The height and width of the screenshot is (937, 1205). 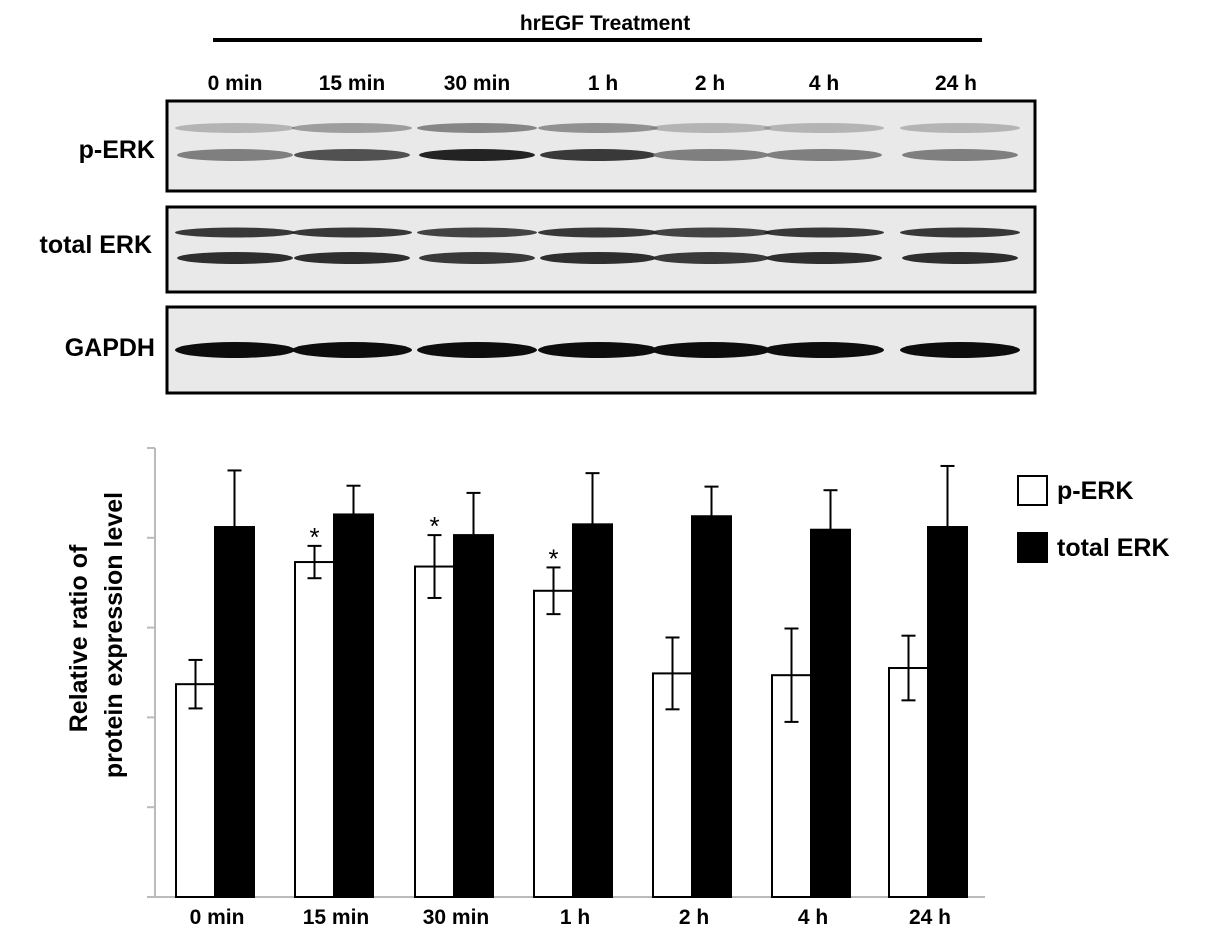 What do you see at coordinates (710, 83) in the screenshot?
I see `lane-label: 2 h` at bounding box center [710, 83].